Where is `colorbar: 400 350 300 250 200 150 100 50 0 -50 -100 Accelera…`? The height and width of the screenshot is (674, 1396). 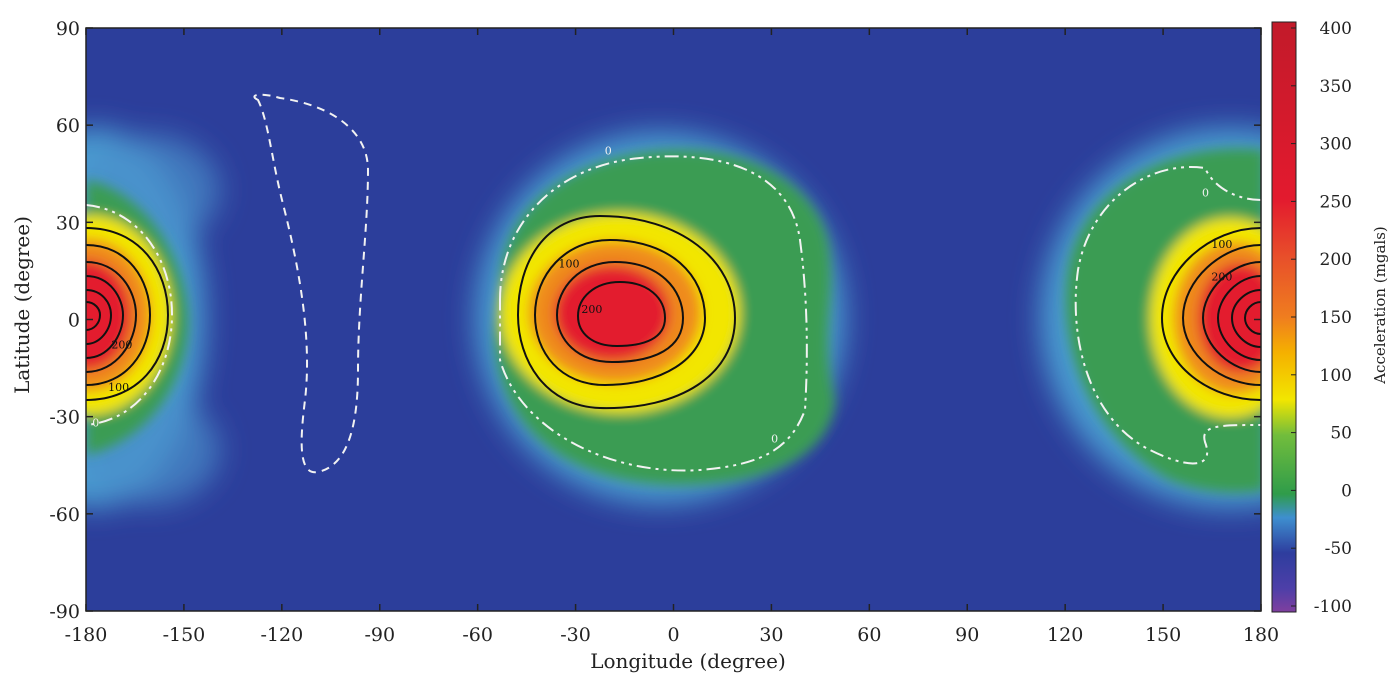 colorbar: 400 350 300 250 200 150 100 50 0 -50 -100 Accelera… is located at coordinates (1330, 318).